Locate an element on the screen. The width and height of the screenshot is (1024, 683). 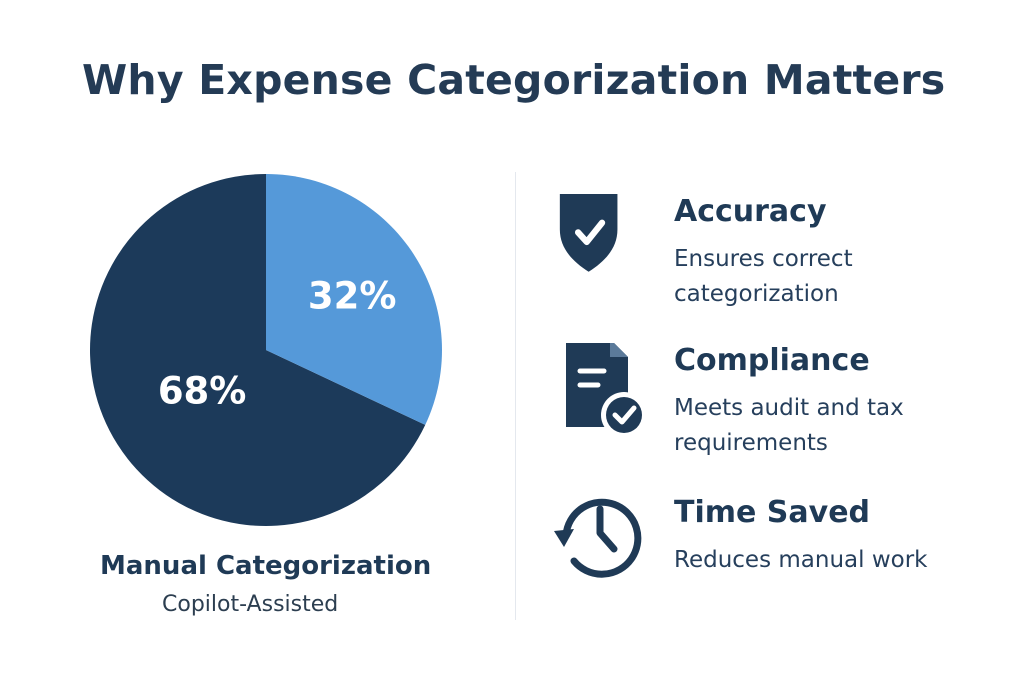
page-title: Why Expense Categorization Matters is located at coordinates (514, 80).